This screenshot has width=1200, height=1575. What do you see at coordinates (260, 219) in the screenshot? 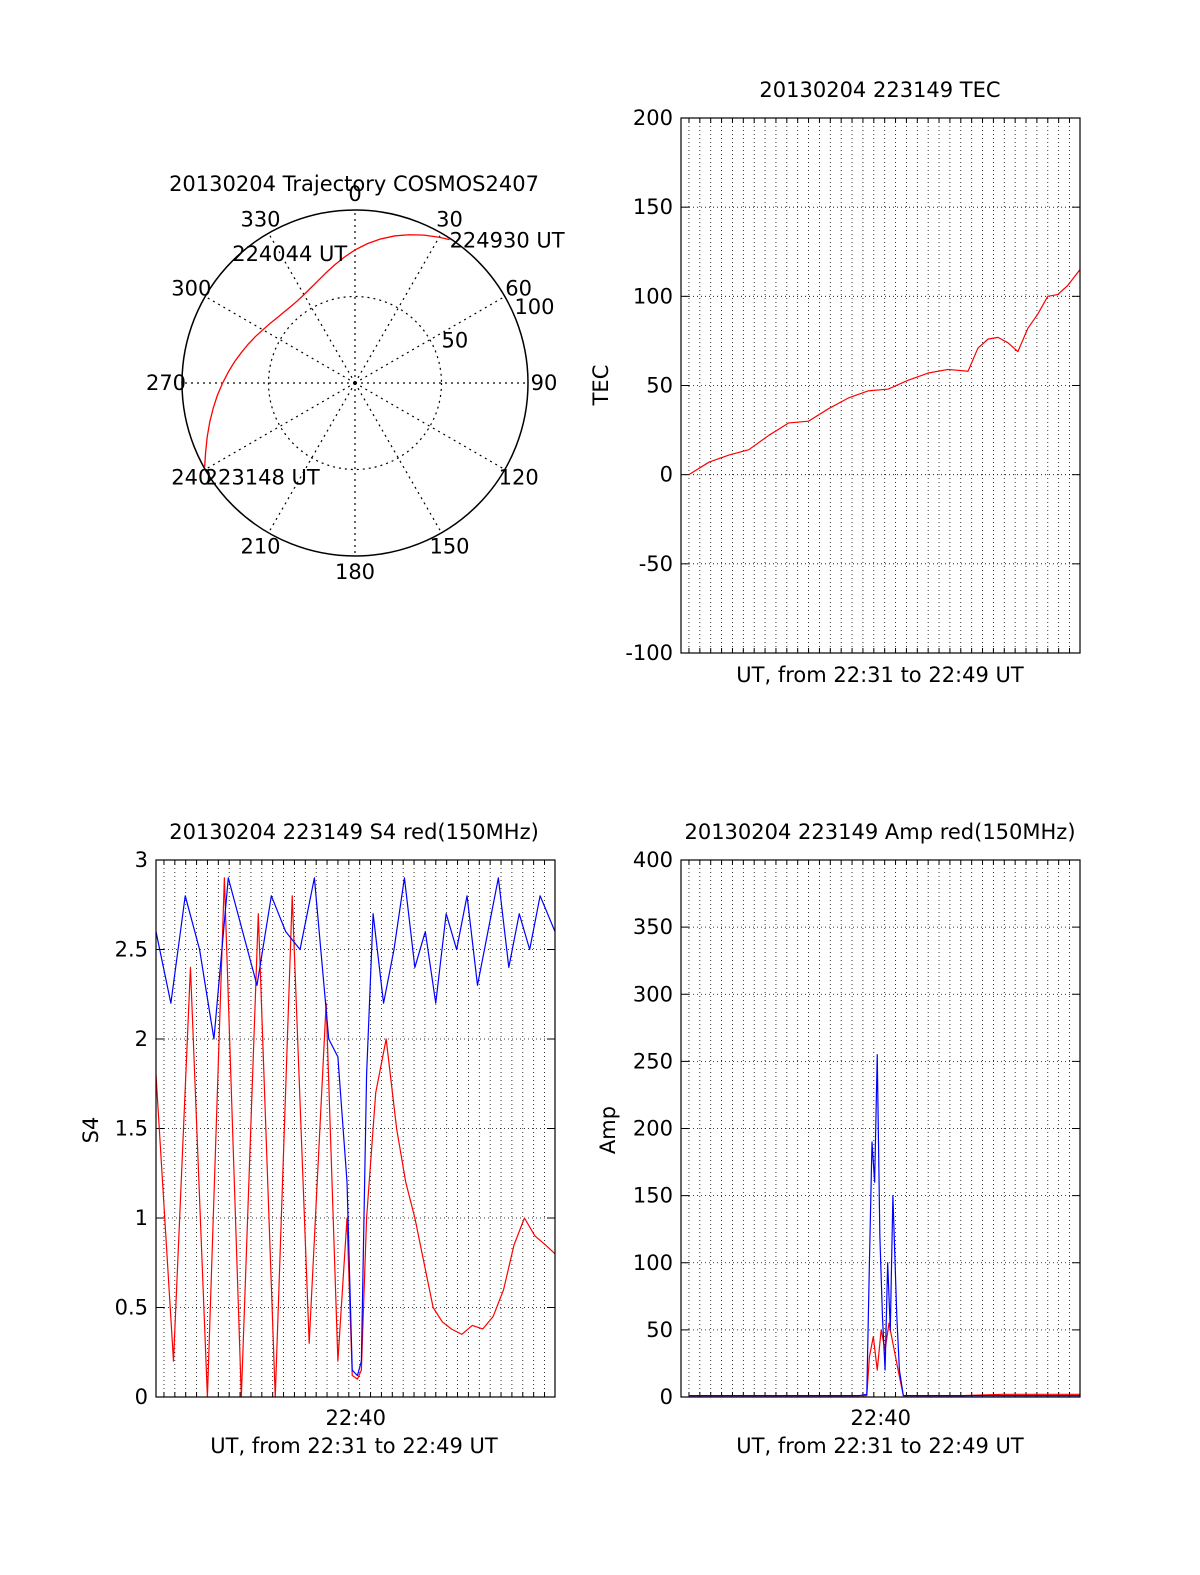
I see `polar-azimuth-label: 330` at bounding box center [260, 219].